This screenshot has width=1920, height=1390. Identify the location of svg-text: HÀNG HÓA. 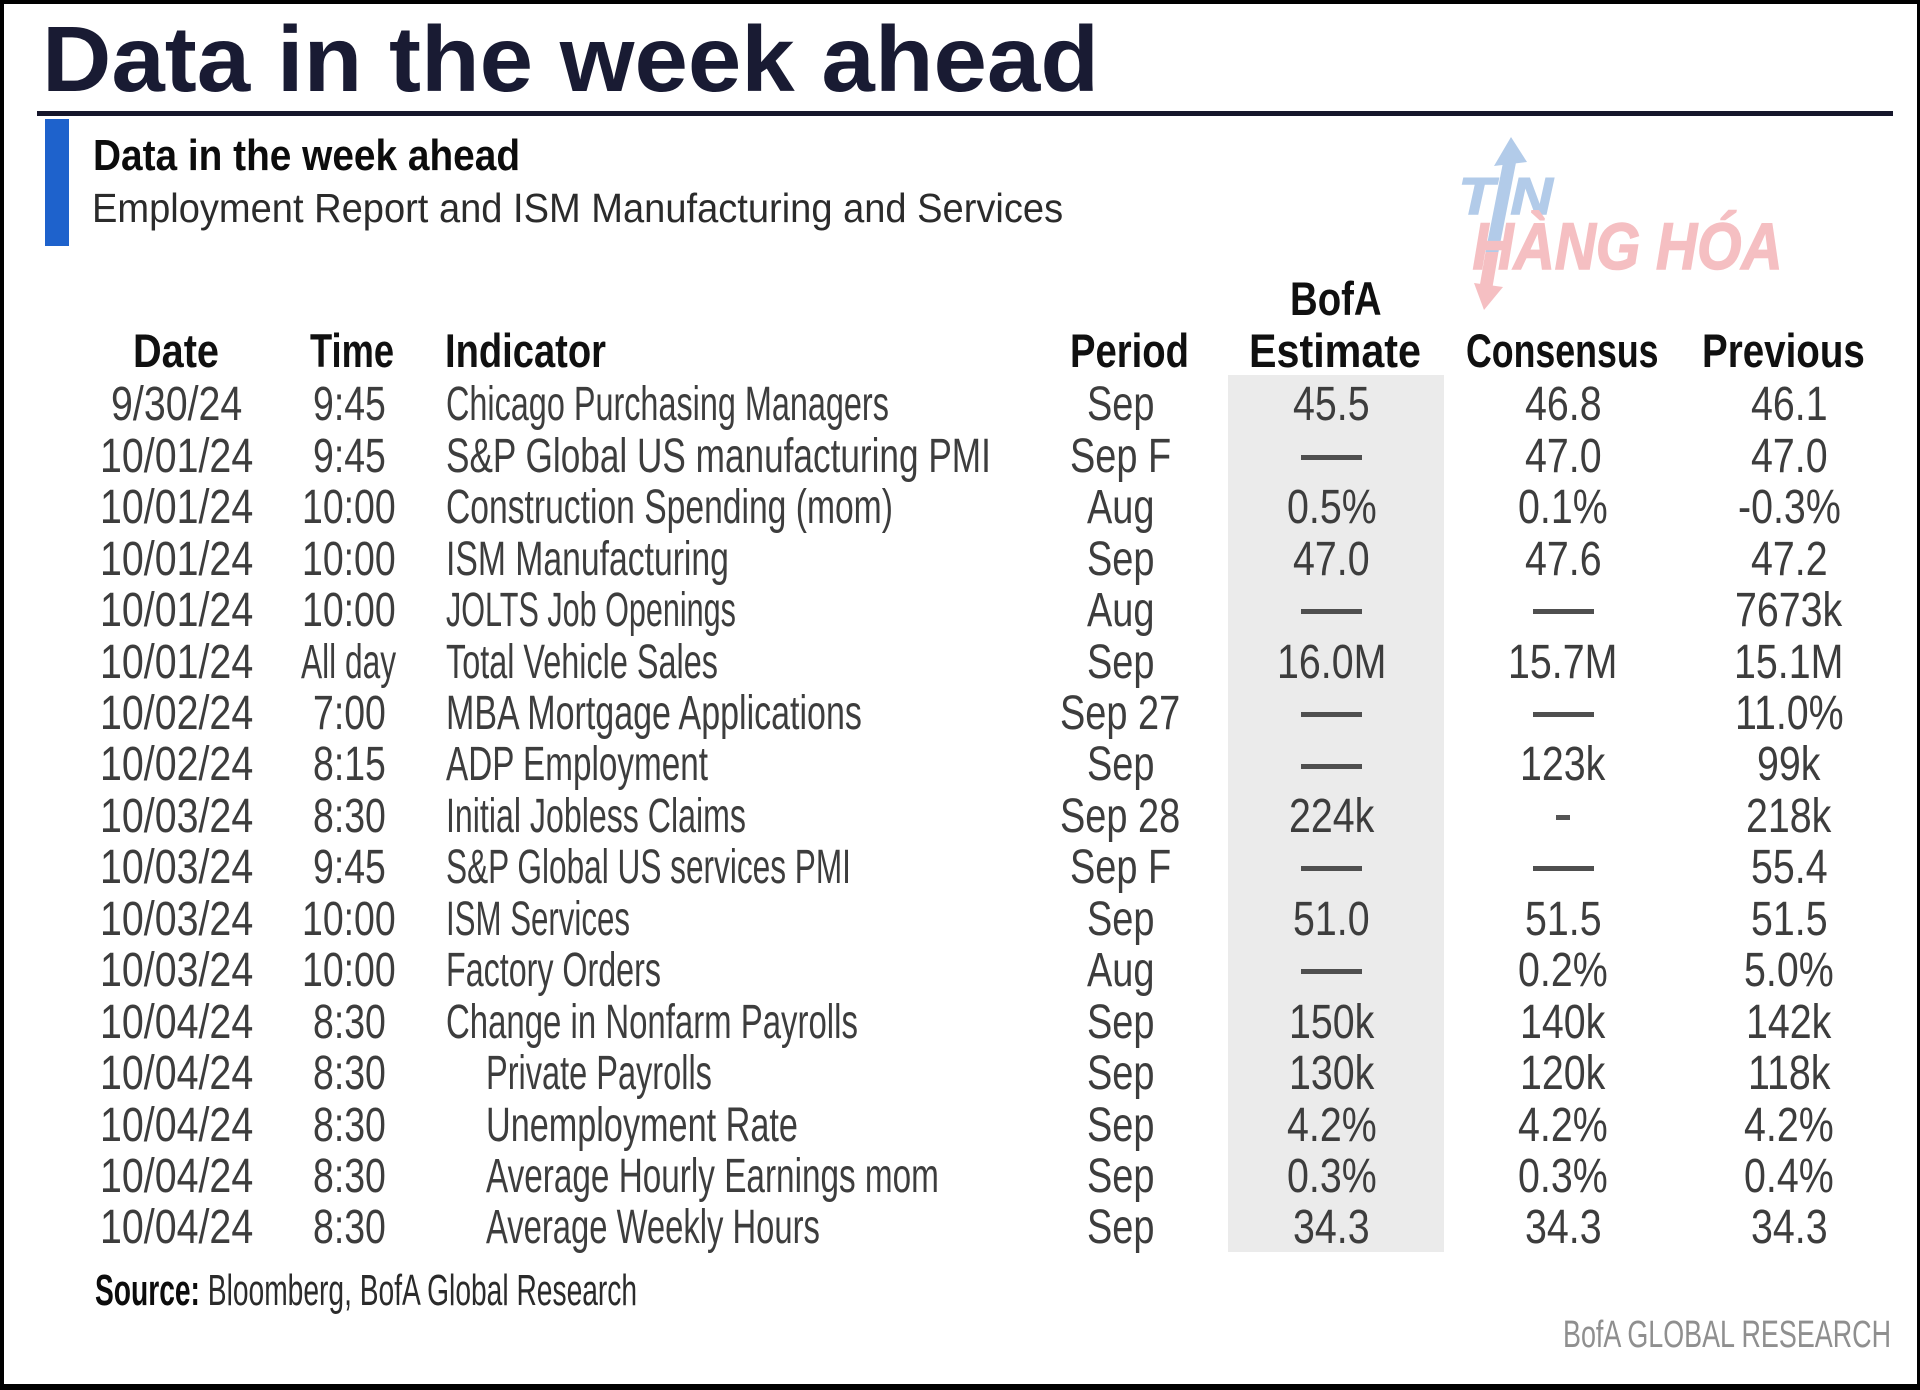
(1628, 246).